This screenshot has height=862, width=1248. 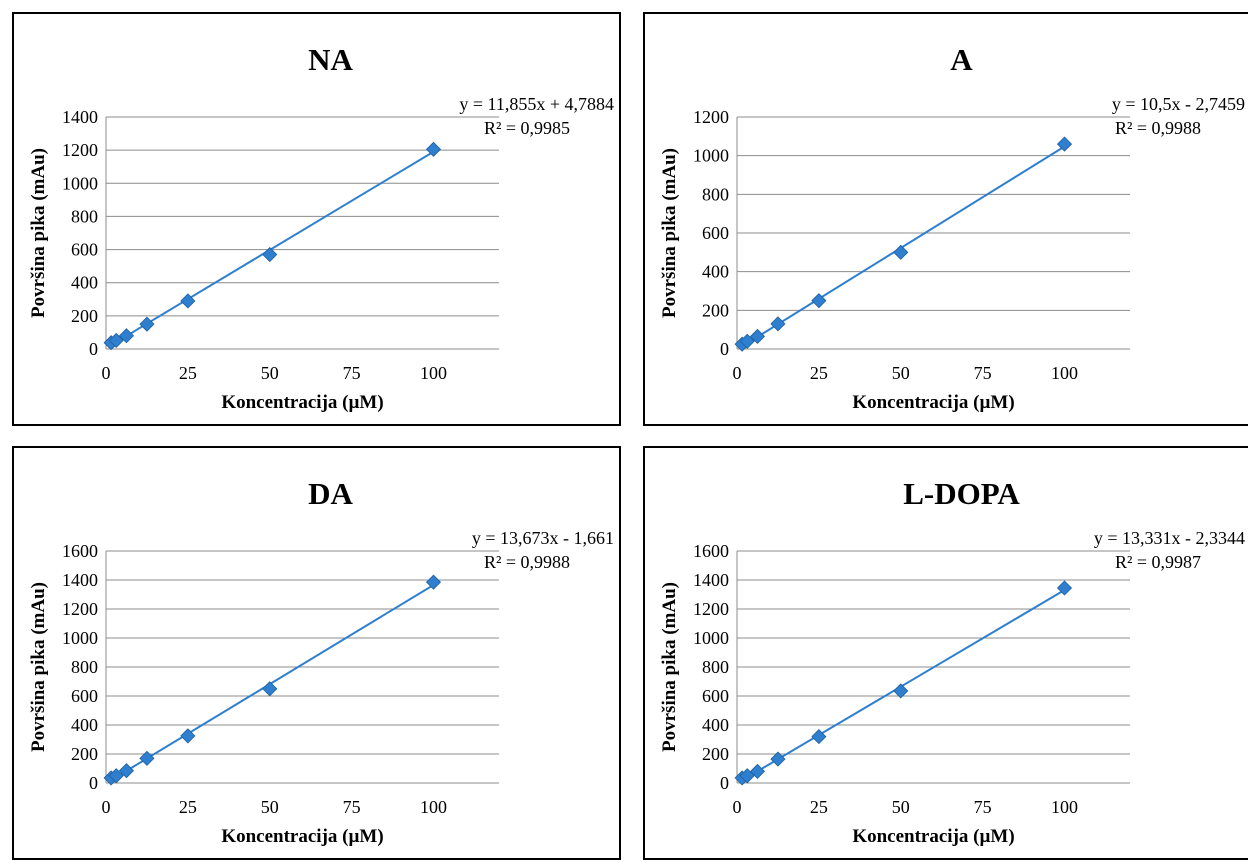 What do you see at coordinates (711, 551) in the screenshot?
I see `y-tick-label: 1600` at bounding box center [711, 551].